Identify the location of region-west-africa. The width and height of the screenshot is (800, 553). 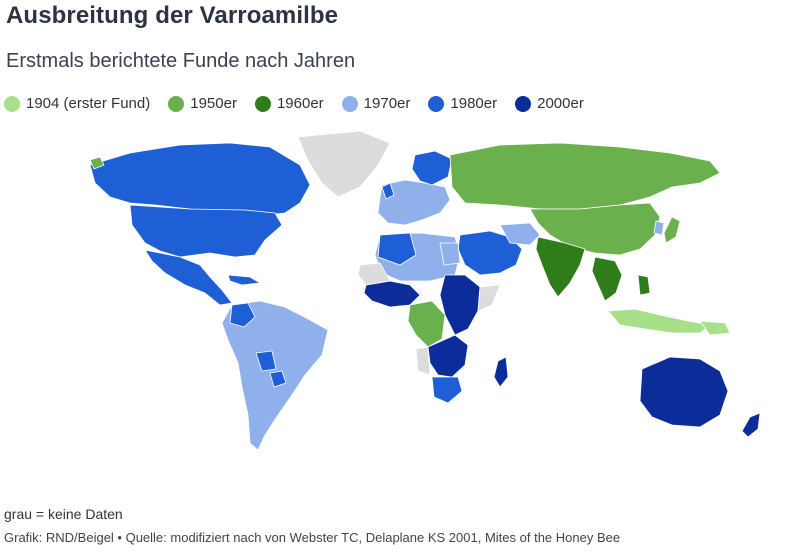
(392, 294).